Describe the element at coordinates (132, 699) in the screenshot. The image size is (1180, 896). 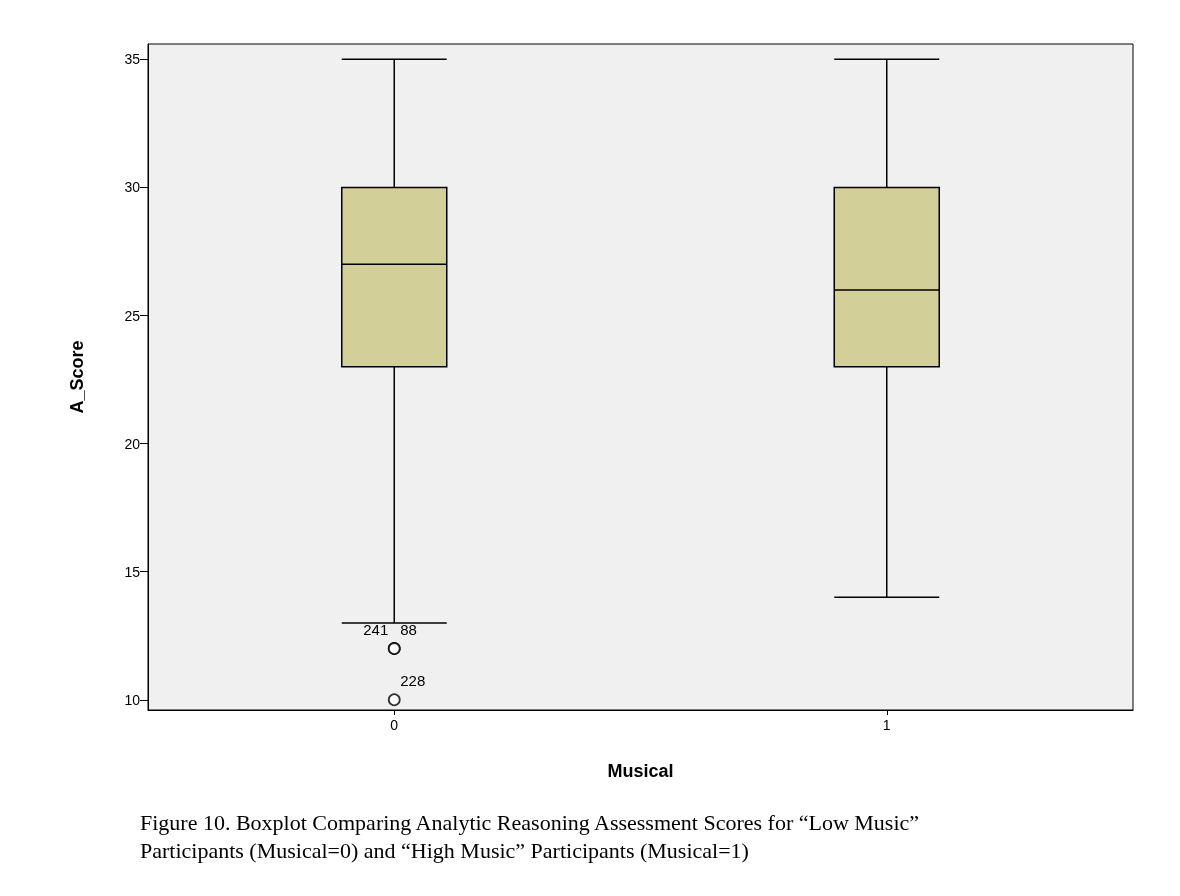
I see `y-tick-label: 10` at that location.